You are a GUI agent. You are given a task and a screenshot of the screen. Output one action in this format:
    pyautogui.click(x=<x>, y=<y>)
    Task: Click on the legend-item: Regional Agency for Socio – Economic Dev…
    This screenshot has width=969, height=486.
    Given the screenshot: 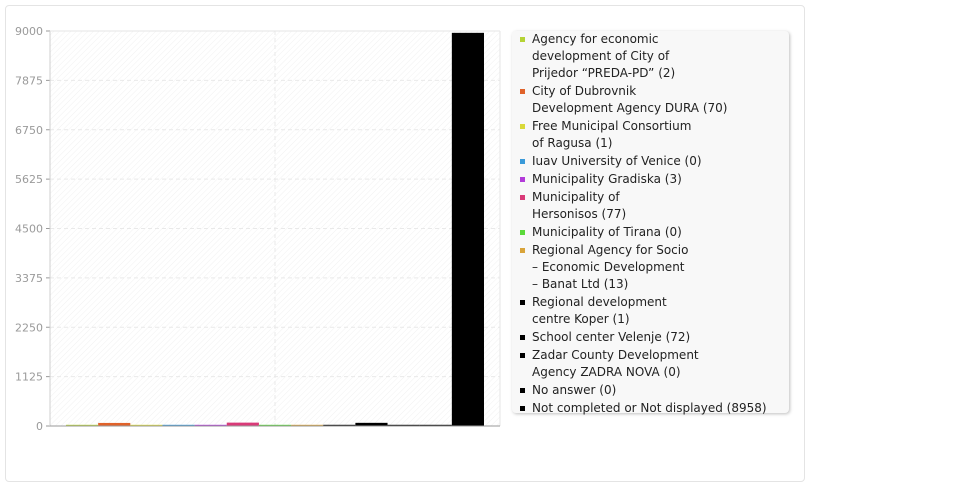 What is the action you would take?
    pyautogui.click(x=650, y=267)
    